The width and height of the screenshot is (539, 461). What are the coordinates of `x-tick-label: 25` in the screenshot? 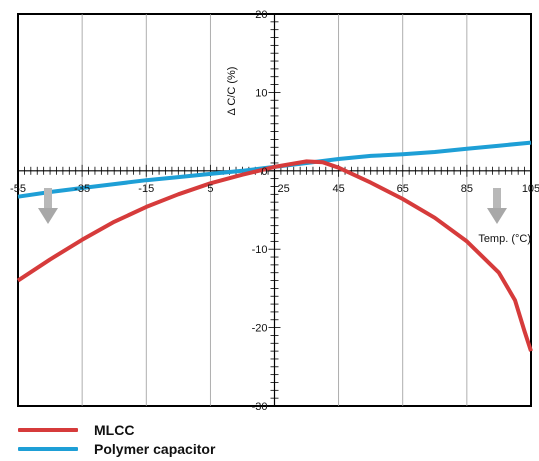 It's located at (284, 189).